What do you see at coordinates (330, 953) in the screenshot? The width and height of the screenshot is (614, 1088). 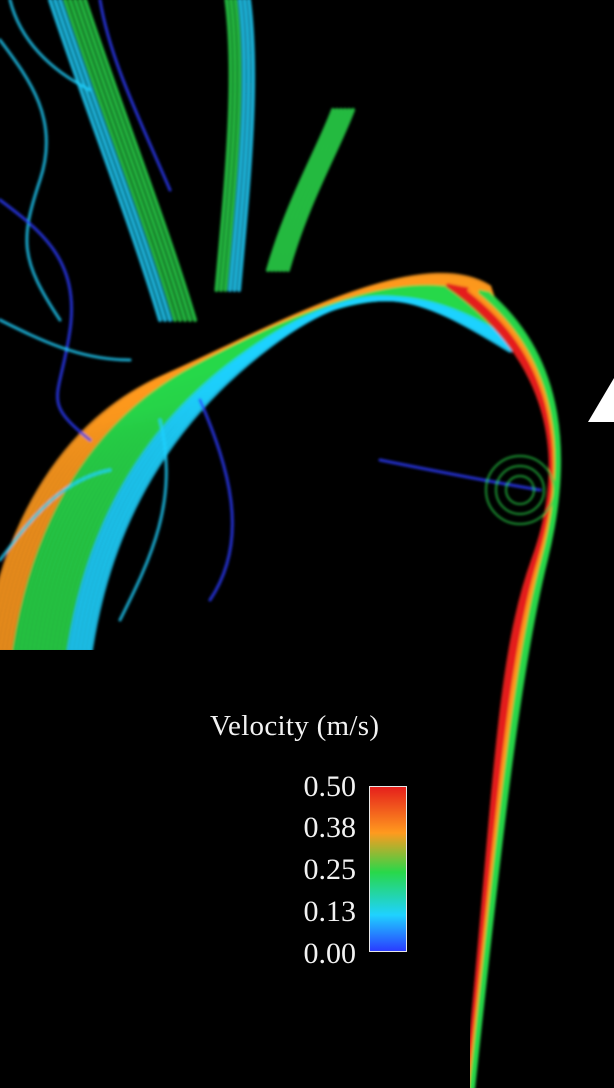 I see `legend-tick-4: 0.00` at bounding box center [330, 953].